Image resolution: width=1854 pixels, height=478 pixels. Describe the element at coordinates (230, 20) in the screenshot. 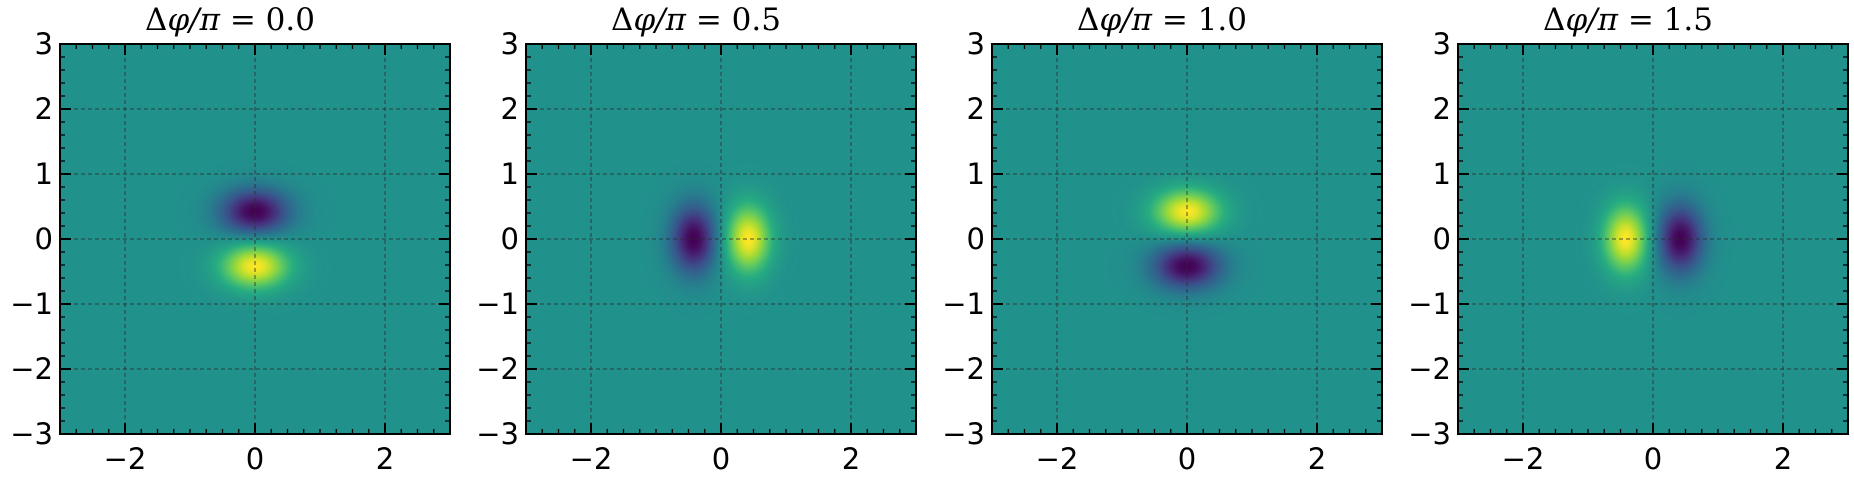

I see `panel-title: Δφ/π = 0.0` at that location.